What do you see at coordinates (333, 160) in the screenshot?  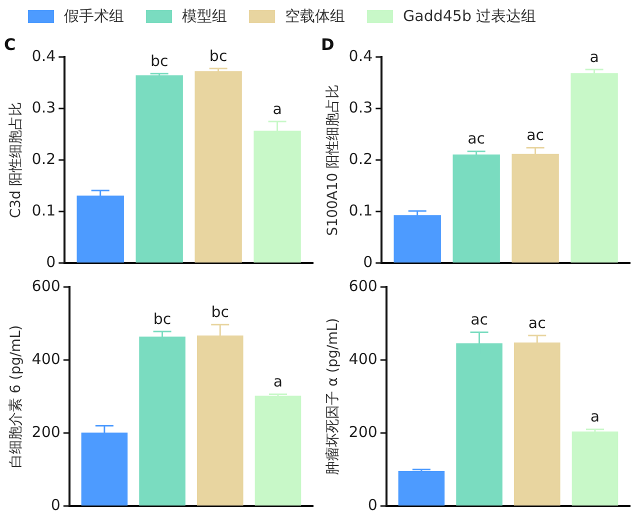 I see `y-axis-title: S100A10 阳性细胞占比` at bounding box center [333, 160].